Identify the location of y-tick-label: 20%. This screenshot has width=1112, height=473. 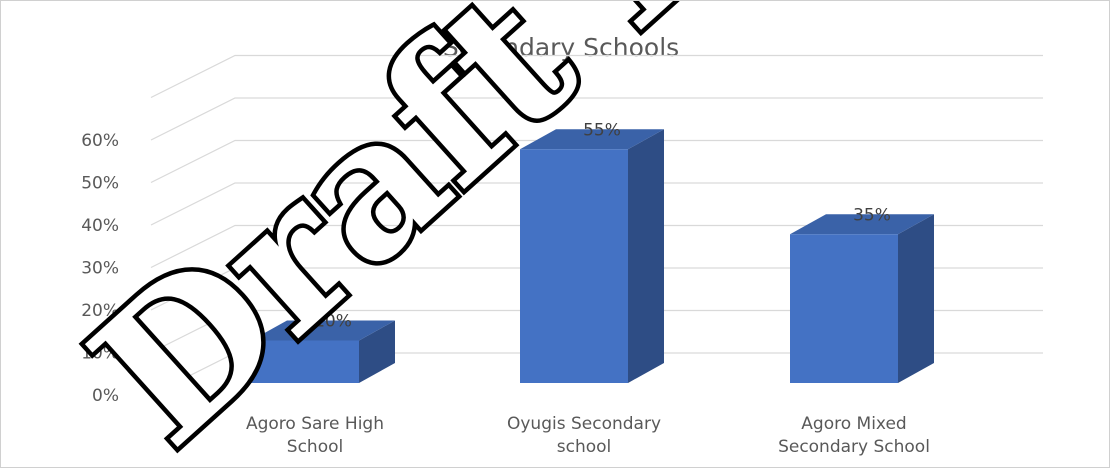
(100, 311).